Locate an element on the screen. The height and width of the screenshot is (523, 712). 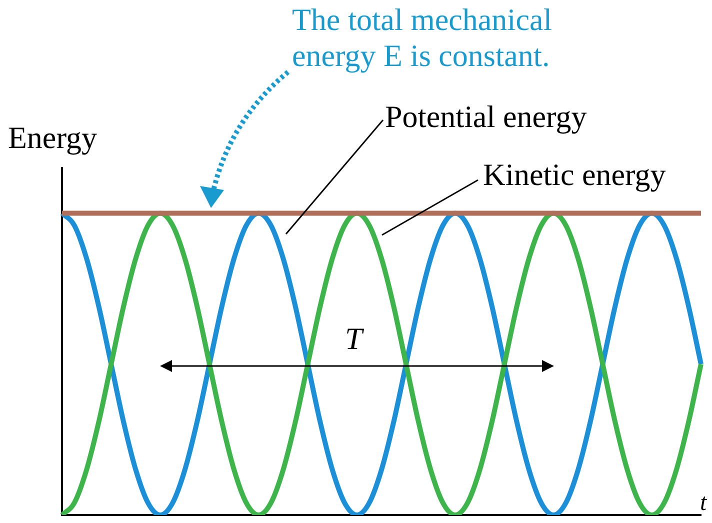
series-label: Kinetic energy is located at coordinates (574, 174).